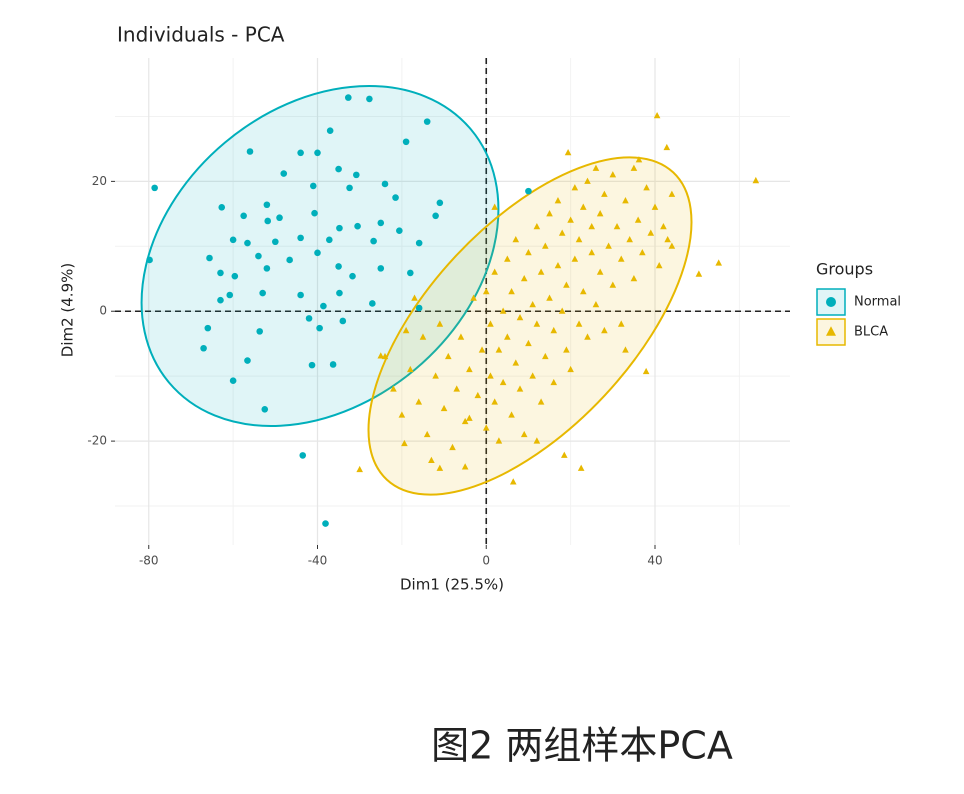  What do you see at coordinates (582, 746) in the screenshot?
I see `caption: 图2 两组样本PCA` at bounding box center [582, 746].